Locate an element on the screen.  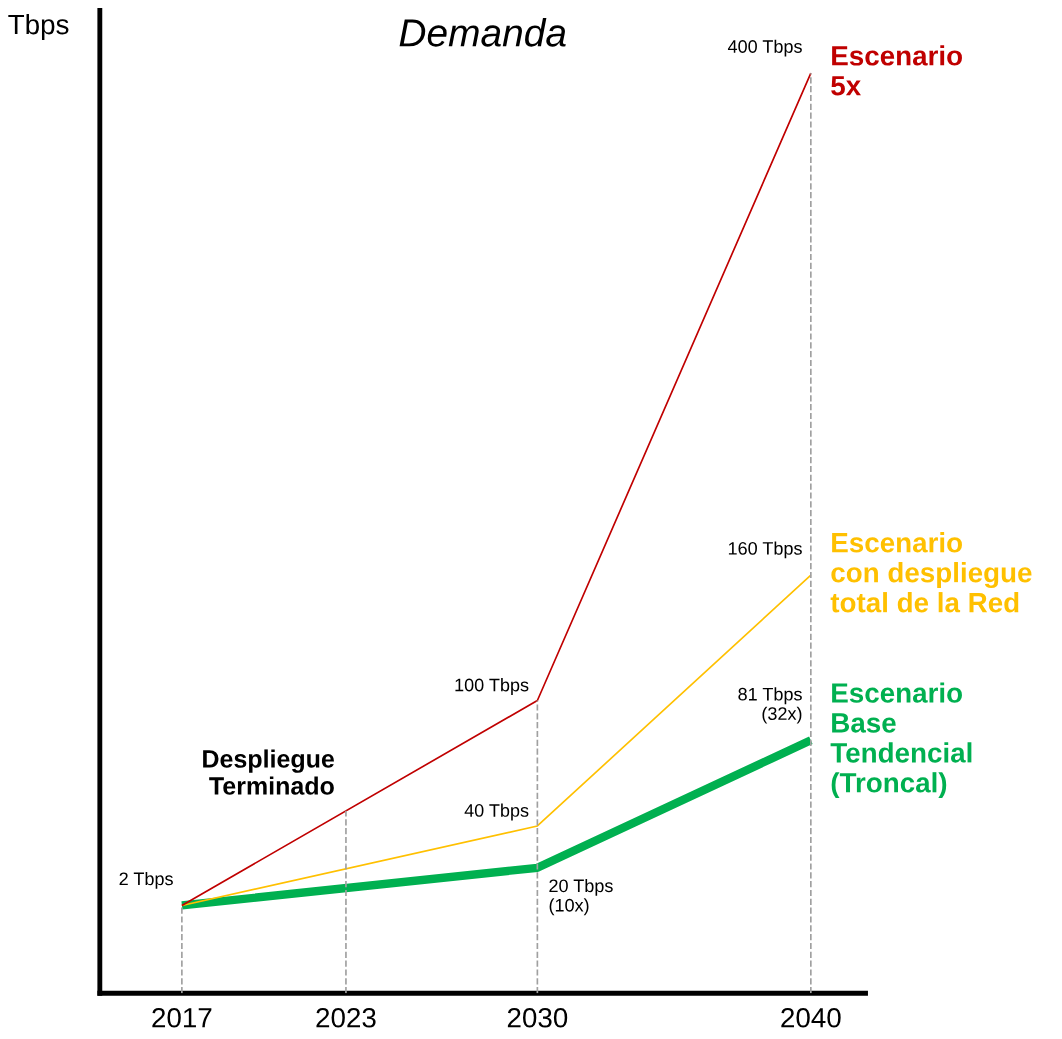
data-label: 81 Tbps (32x) is located at coordinates (770, 705).